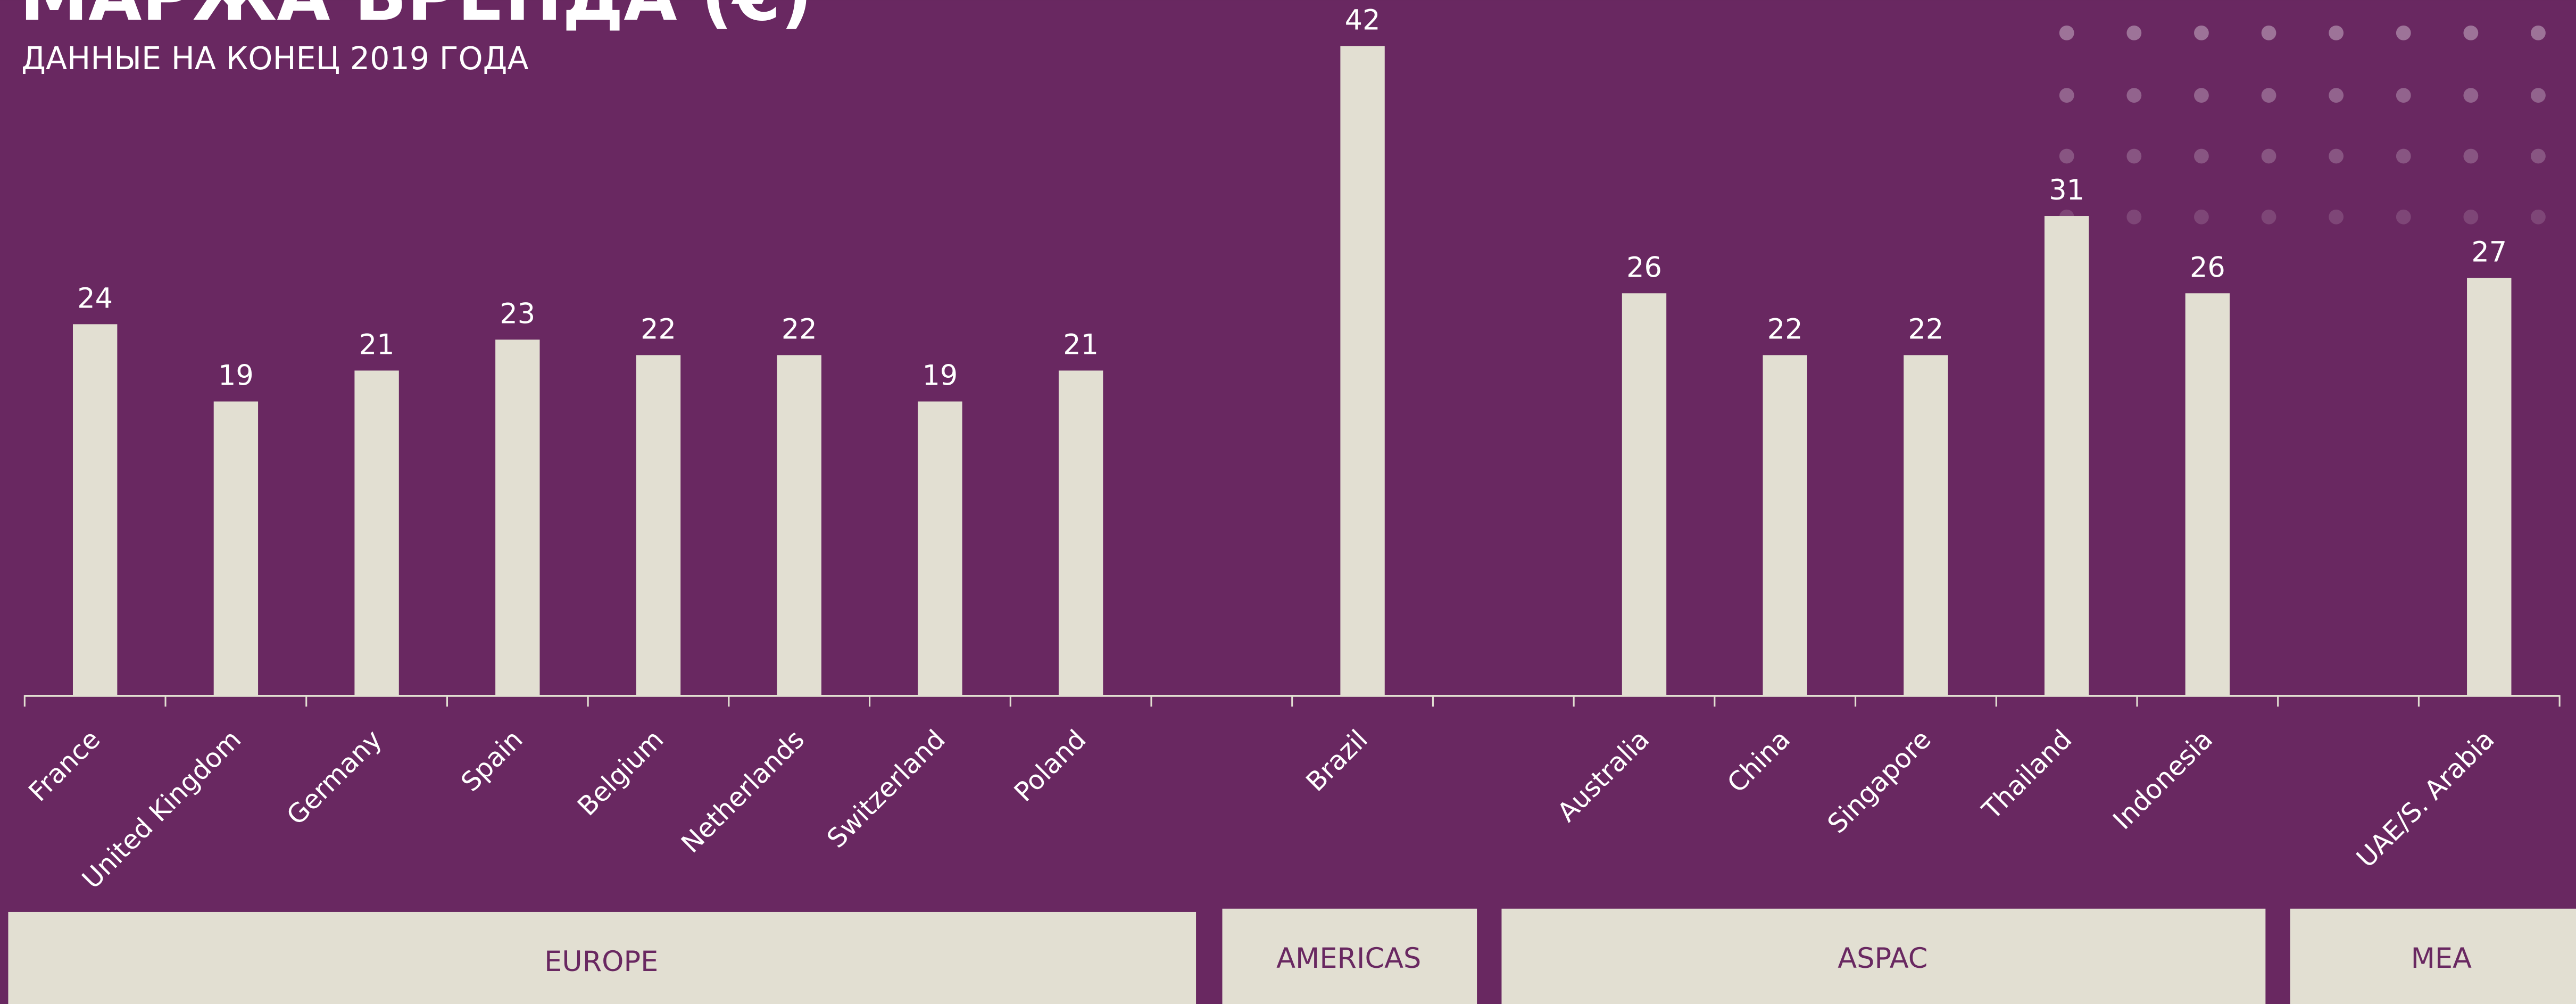 This screenshot has width=2576, height=1004. I want to click on group-label: ASPAC, so click(1882, 959).